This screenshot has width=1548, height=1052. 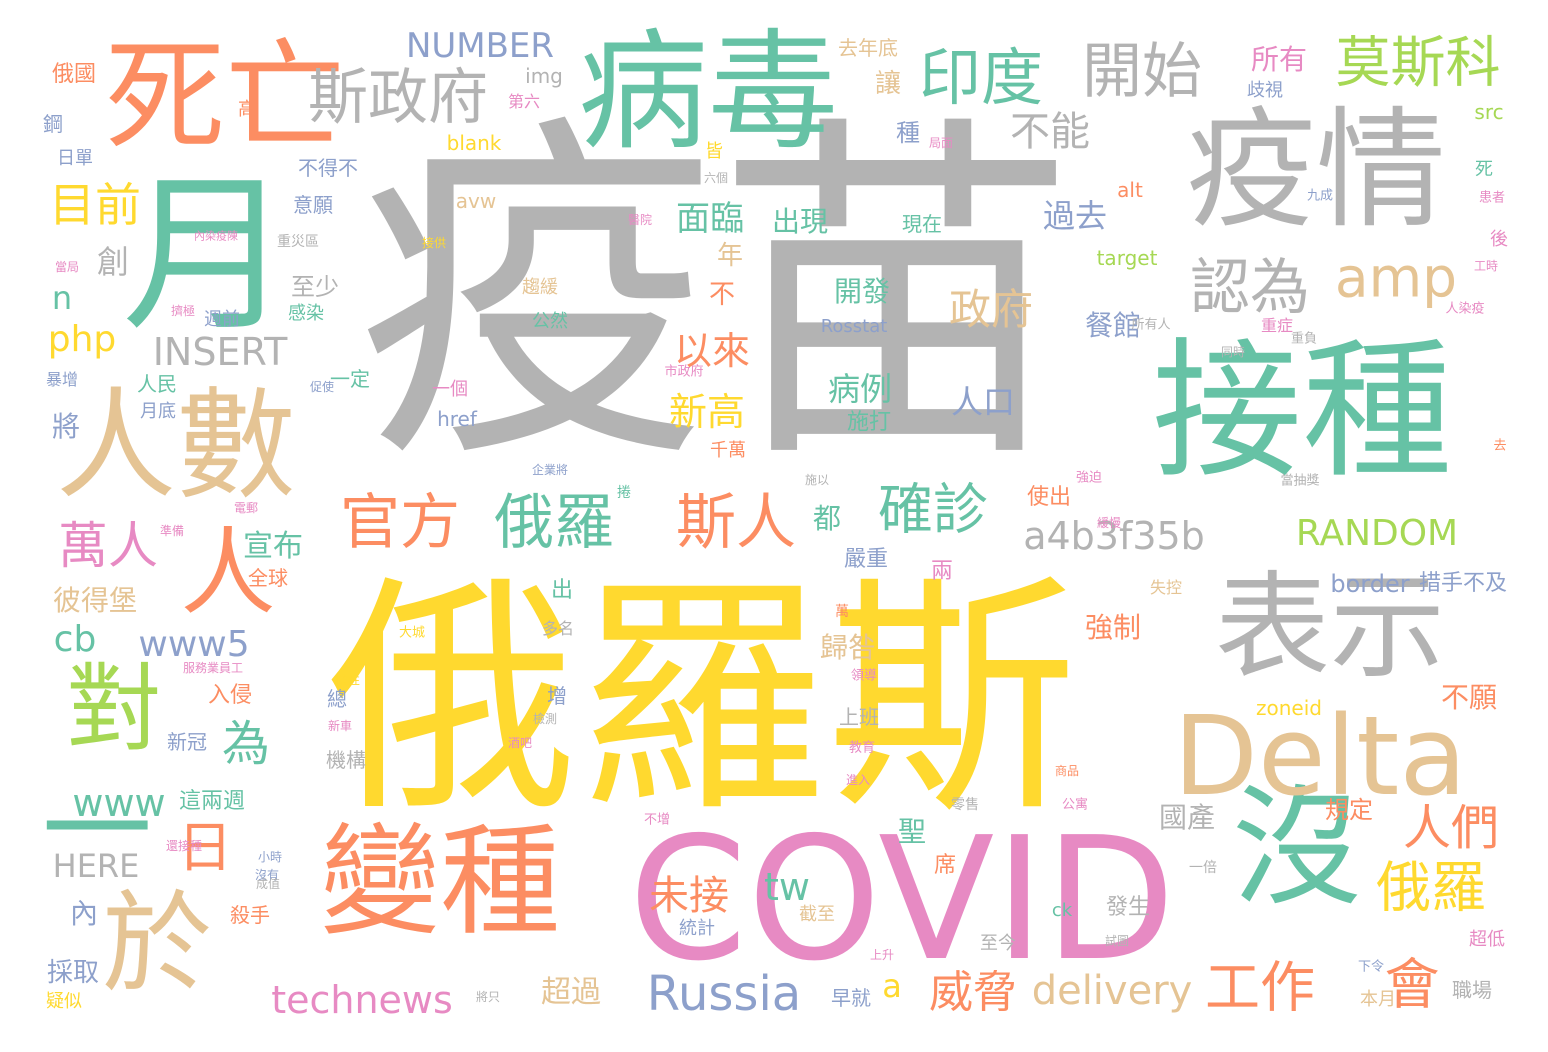 What do you see at coordinates (1127, 258) in the screenshot?
I see `word-134: target` at bounding box center [1127, 258].